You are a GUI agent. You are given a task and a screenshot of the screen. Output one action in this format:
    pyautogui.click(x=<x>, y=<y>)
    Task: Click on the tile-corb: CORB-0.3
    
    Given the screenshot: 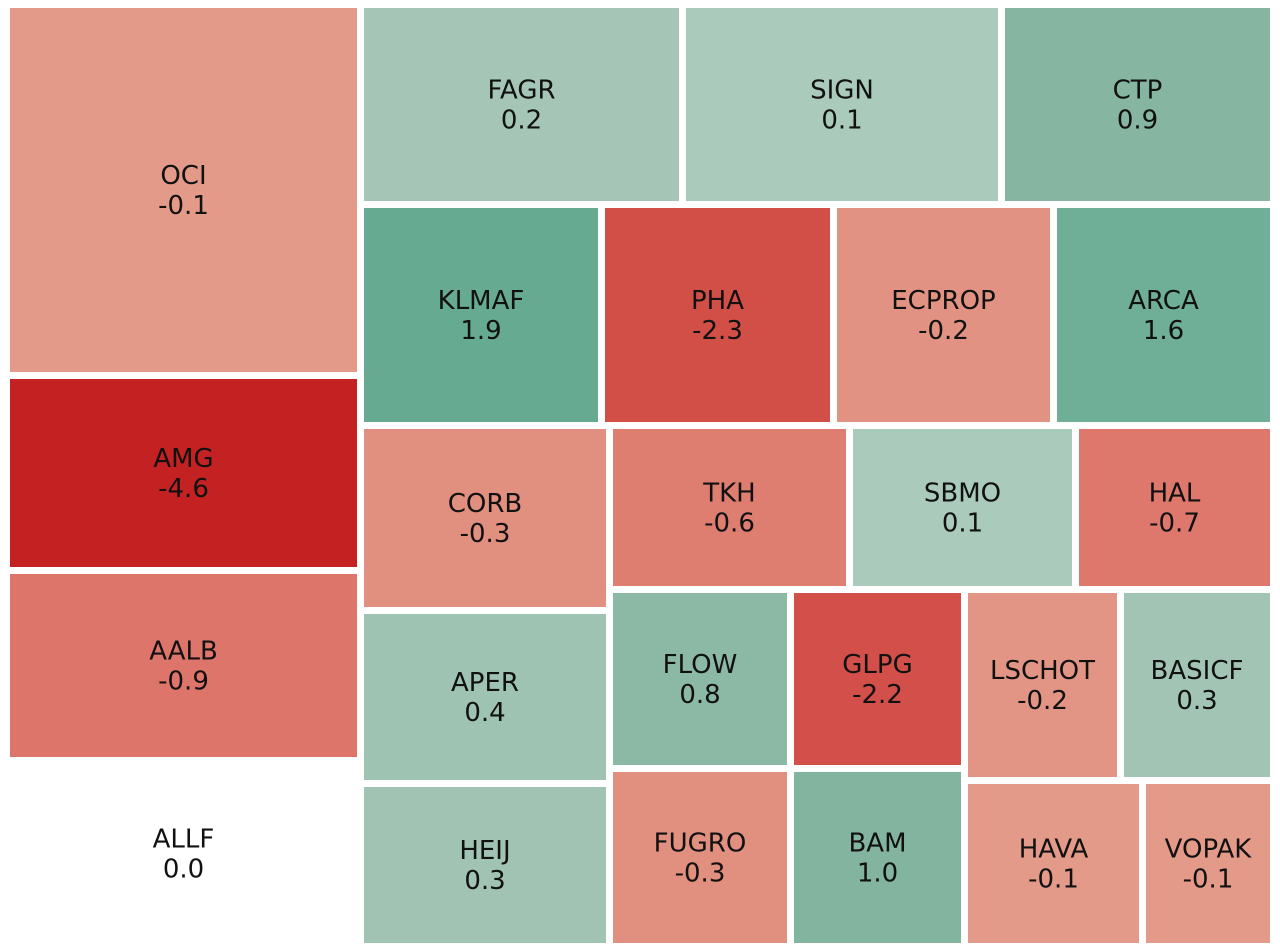 What is the action you would take?
    pyautogui.click(x=485, y=518)
    